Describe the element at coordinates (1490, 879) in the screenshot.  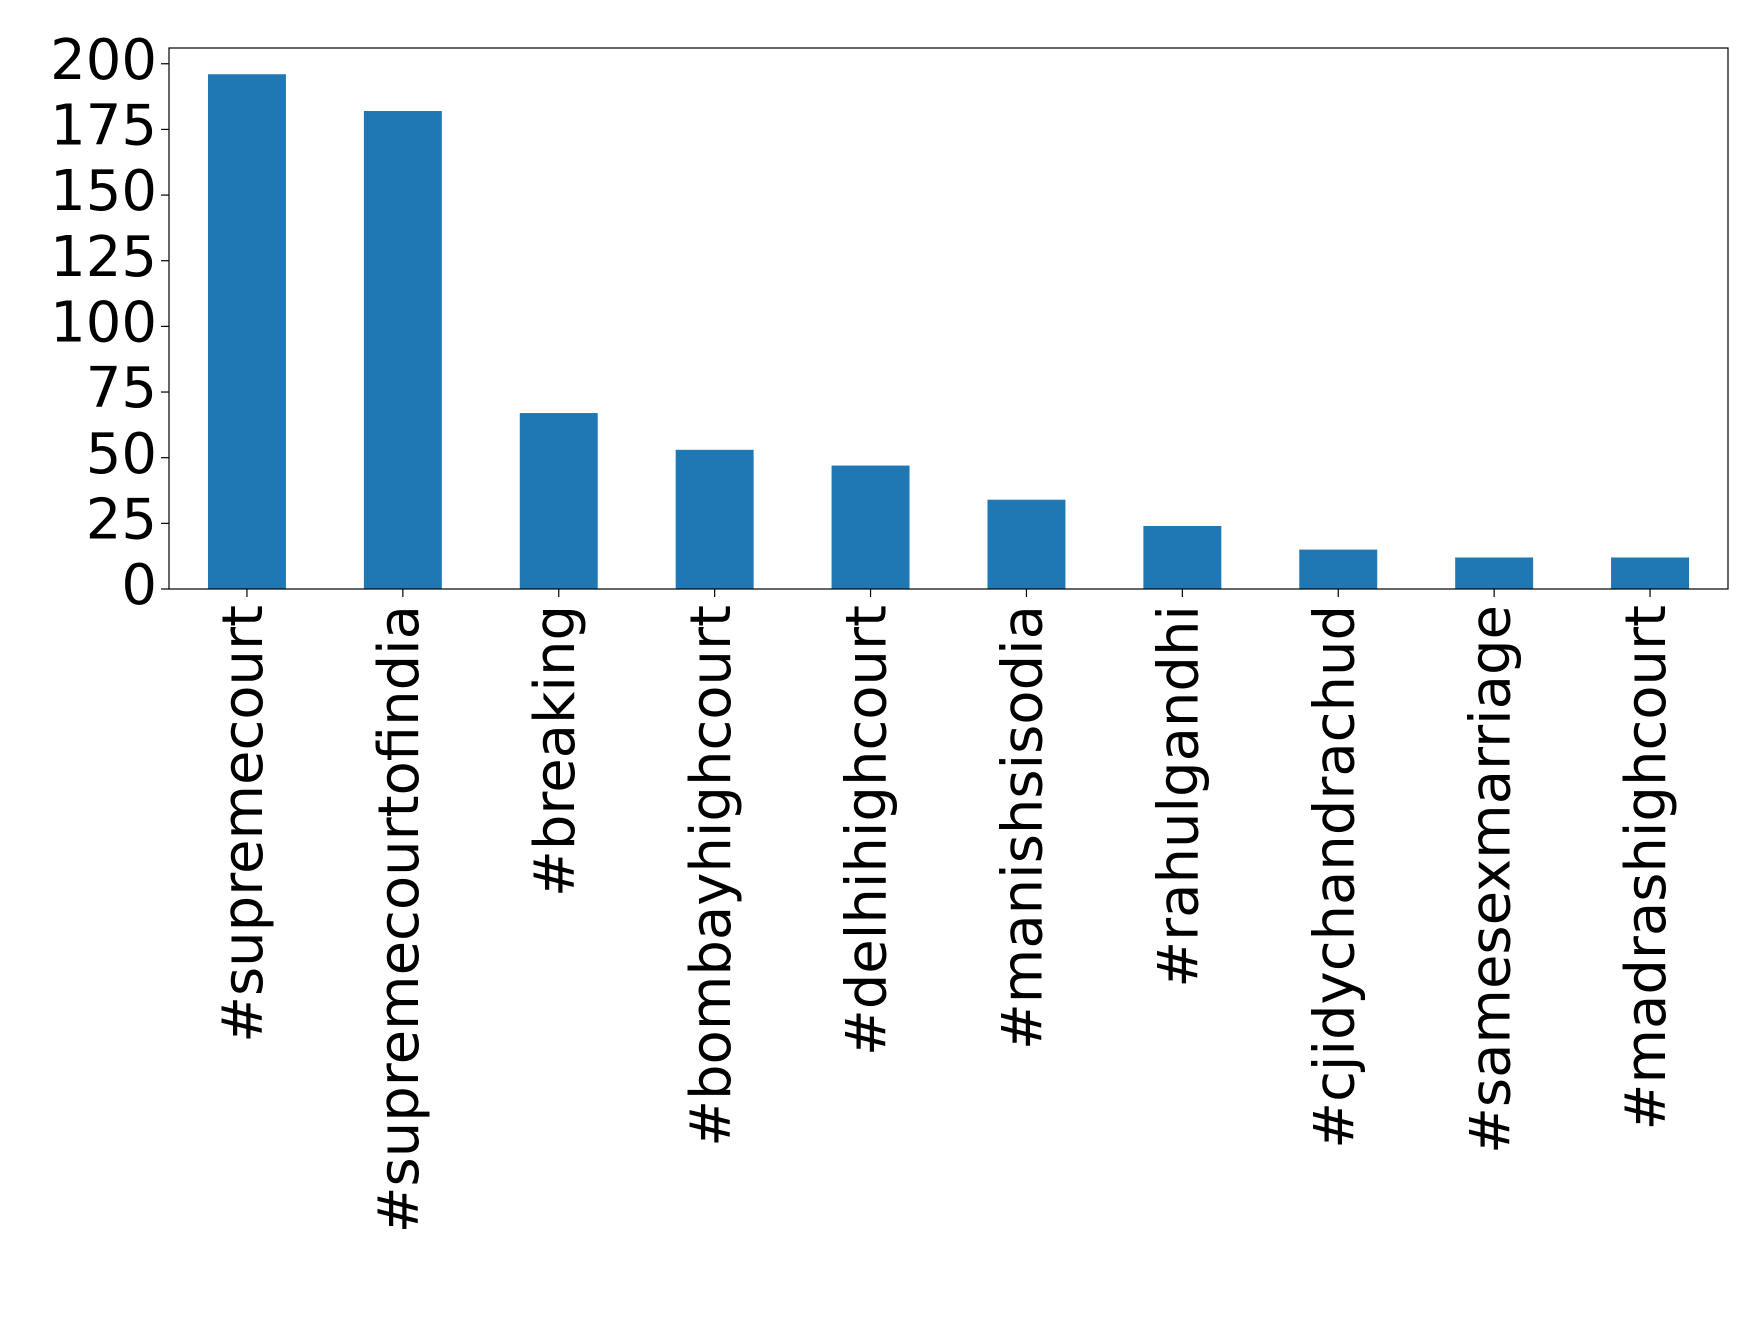
I see `x-tick-label: #samesexmarriage` at that location.